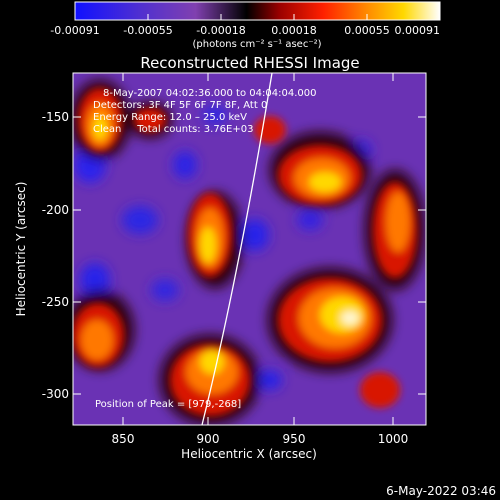 This screenshot has height=500, width=500. Describe the element at coordinates (209, 93) in the screenshot. I see `time-range-text: 8-May-2007 04:02:36.000 to 04:04:04.000` at that location.